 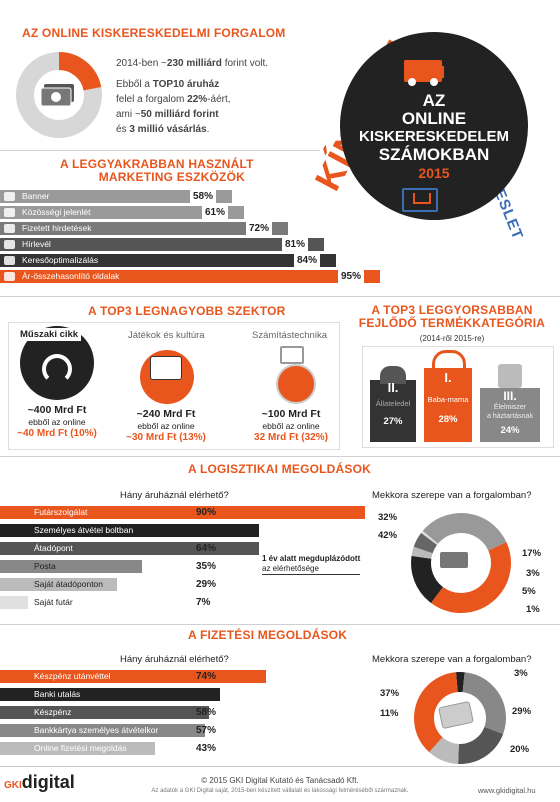 What do you see at coordinates (296, 384) in the screenshot?
I see `sector-3-circle` at bounding box center [296, 384].